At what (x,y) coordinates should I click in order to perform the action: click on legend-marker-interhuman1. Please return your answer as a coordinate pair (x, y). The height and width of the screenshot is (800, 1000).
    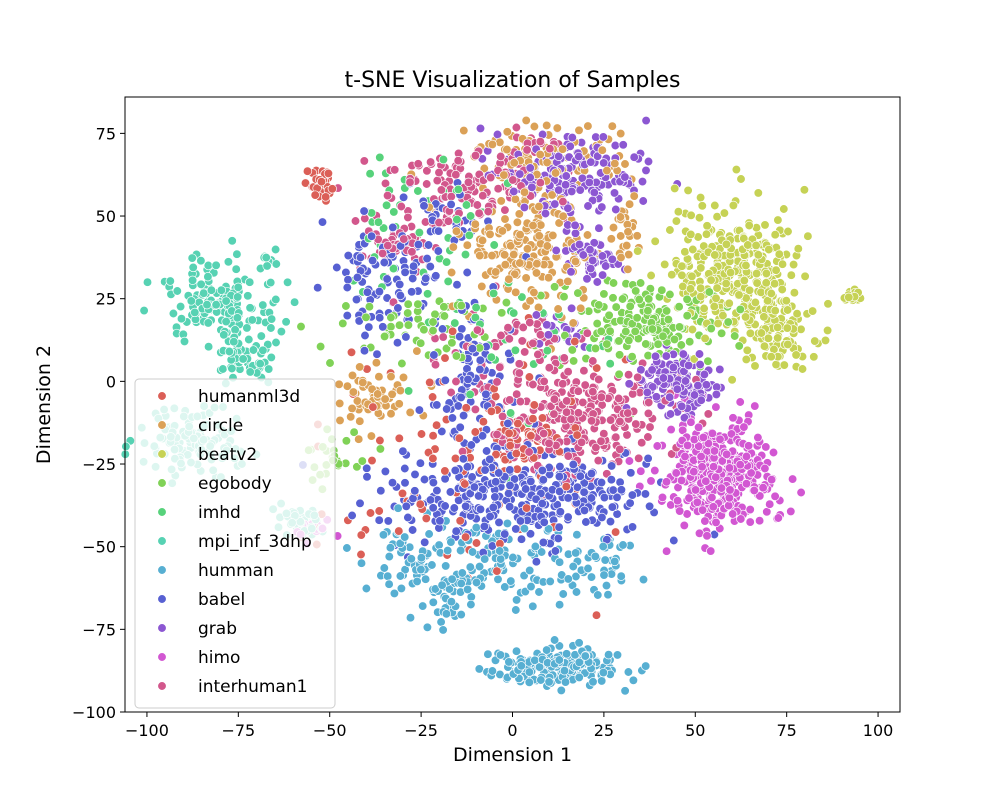
    Looking at the image, I should click on (162, 686).